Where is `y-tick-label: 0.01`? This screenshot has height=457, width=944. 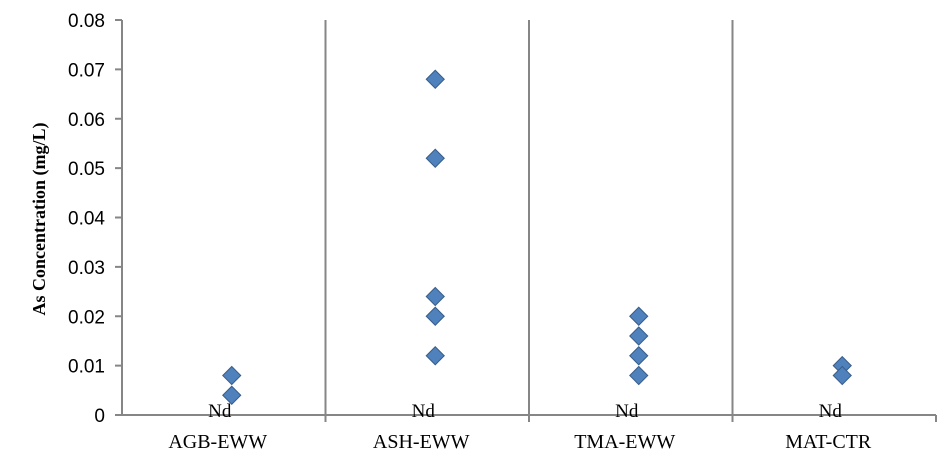 y-tick-label: 0.01 is located at coordinates (86, 367).